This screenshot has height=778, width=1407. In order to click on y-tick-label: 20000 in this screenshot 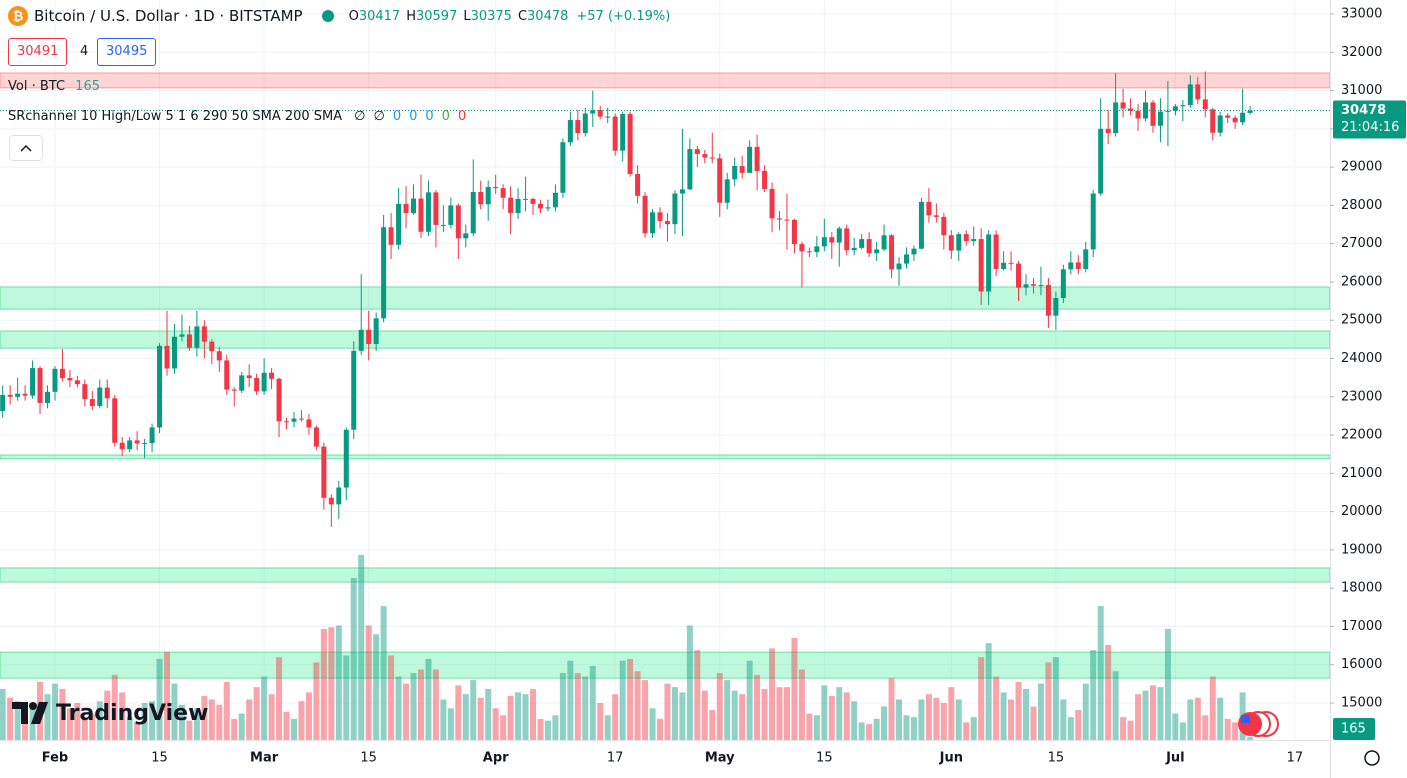, I will do `click(1361, 511)`.